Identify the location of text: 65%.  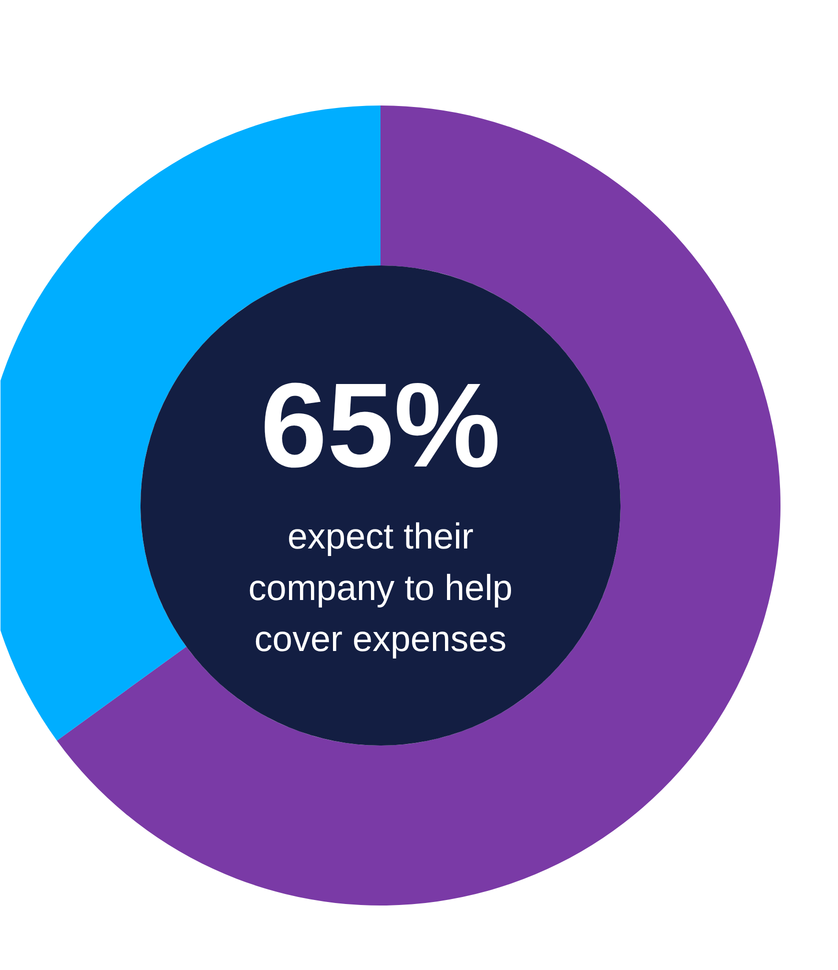
(380, 425).